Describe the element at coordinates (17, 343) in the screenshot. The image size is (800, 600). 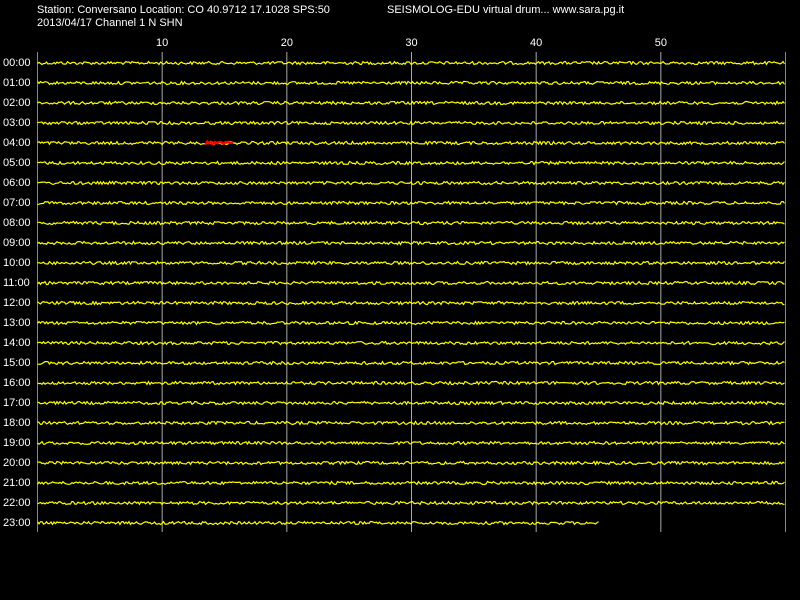
I see `row-label: 14:00` at that location.